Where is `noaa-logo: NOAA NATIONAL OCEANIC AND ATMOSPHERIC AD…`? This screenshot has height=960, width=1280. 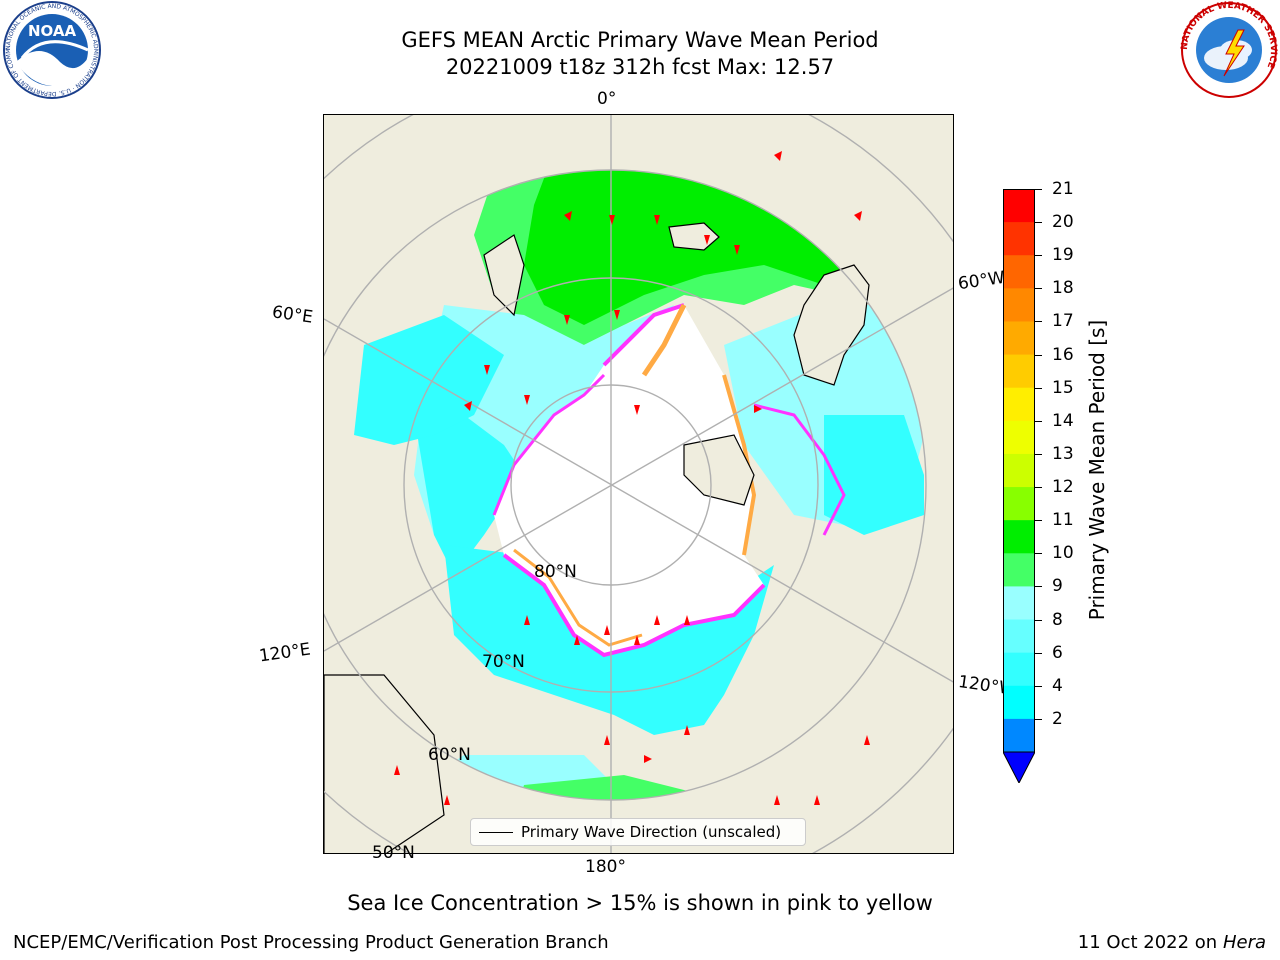
noaa-logo: NOAA NATIONAL OCEANIC AND ATMOSPHERIC AD… is located at coordinates (52, 50).